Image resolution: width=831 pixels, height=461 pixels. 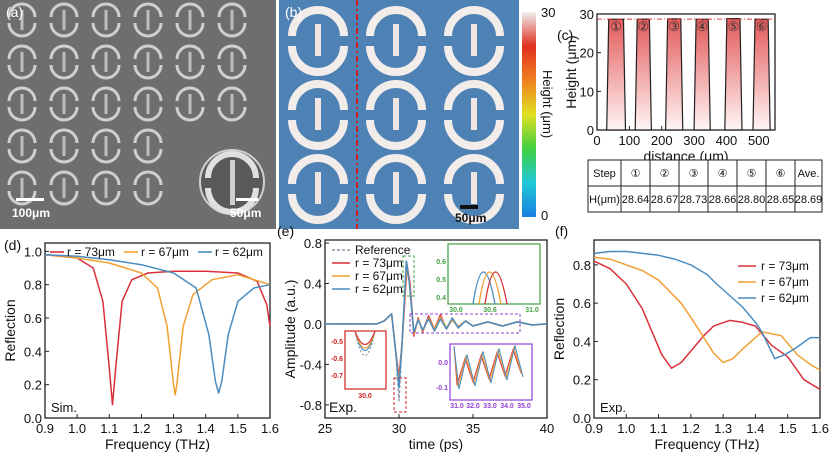 What do you see at coordinates (582, 303) in the screenshot?
I see `y-tick-label: 0.6` at bounding box center [582, 303].